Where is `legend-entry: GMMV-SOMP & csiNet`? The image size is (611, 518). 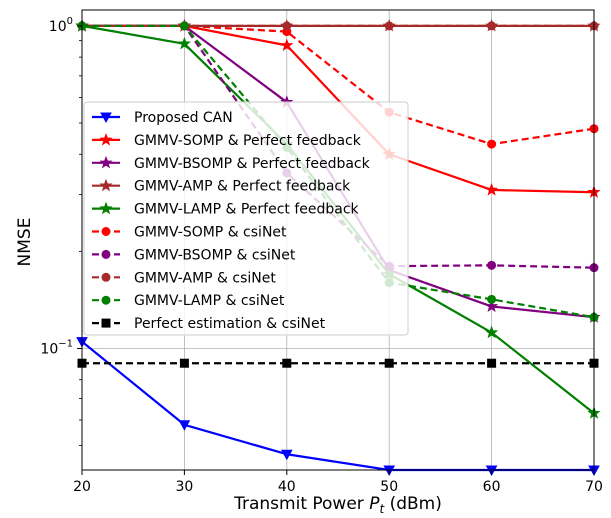
legend-entry: GMMV-SOMP & csiNet is located at coordinates (189, 233).